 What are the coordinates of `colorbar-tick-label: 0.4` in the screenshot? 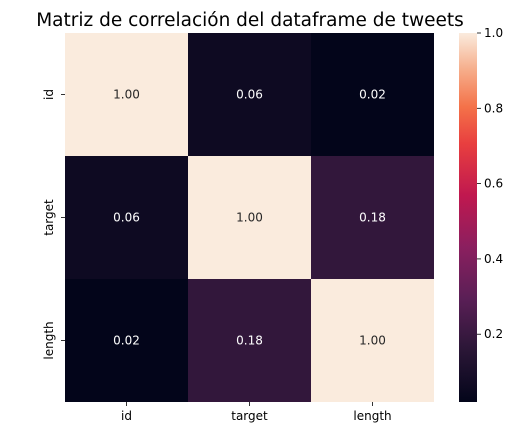 It's located at (493, 259).